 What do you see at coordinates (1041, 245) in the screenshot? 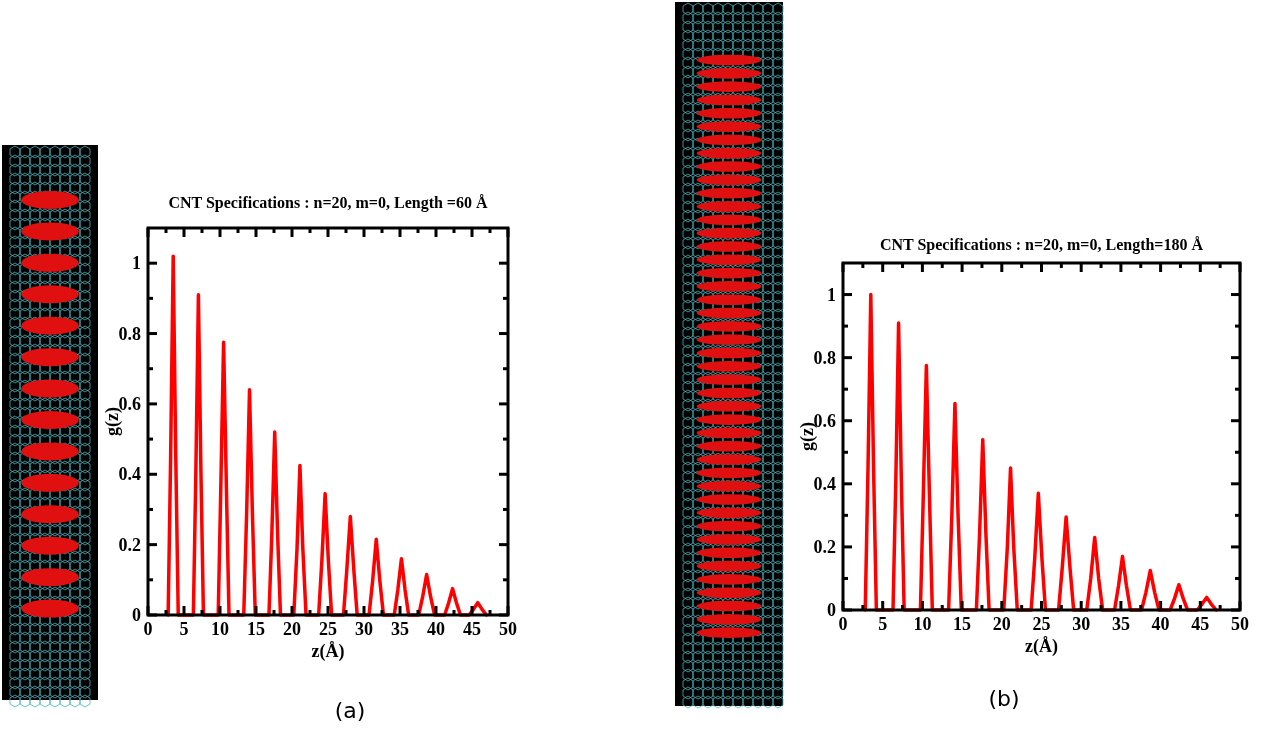
I see `chart-title: CNT Specifications : n=20, m=0, Length=180 Å` at bounding box center [1041, 245].